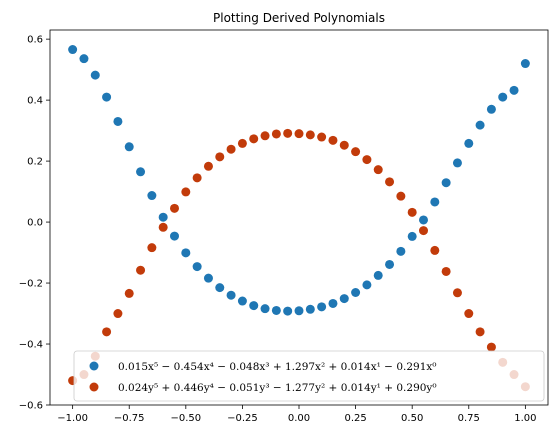  I want to click on x-tick-label: 0.00, so click(299, 418).